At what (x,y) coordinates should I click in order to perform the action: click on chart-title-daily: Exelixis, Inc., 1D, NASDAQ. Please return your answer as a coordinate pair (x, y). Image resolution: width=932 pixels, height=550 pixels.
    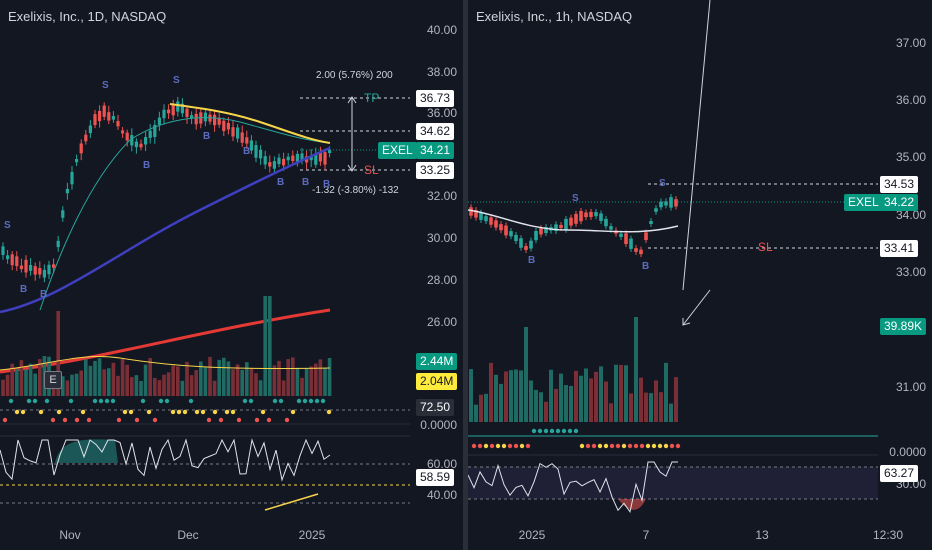
    Looking at the image, I should click on (87, 16).